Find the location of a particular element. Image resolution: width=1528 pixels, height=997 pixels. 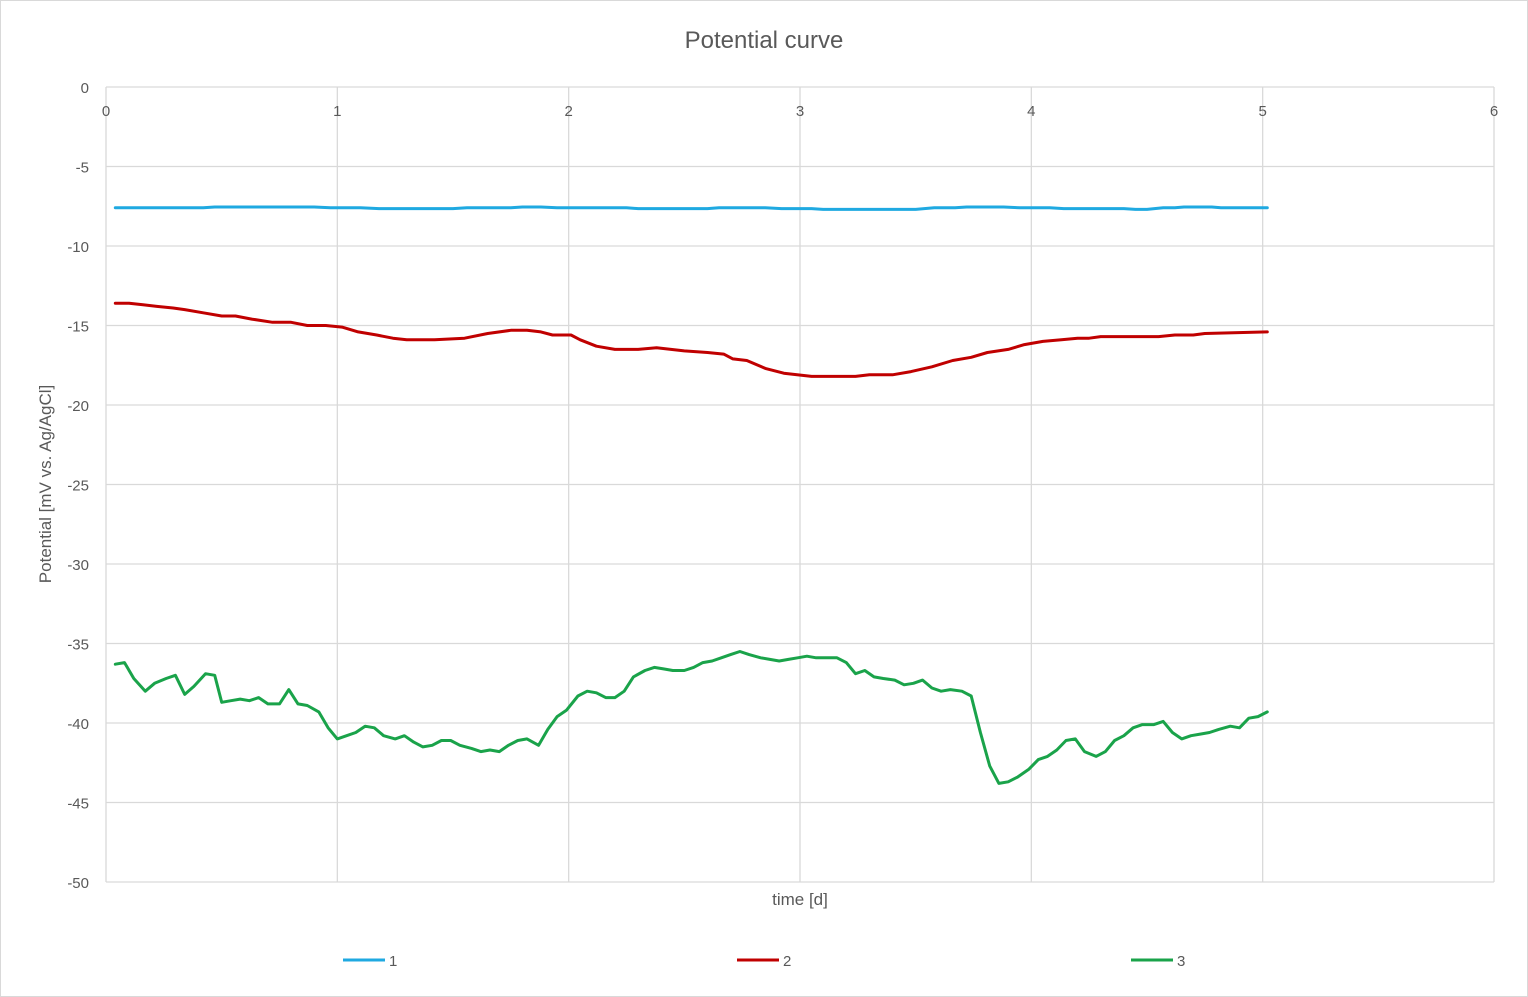

y-tick-label: -30 is located at coordinates (78, 565).